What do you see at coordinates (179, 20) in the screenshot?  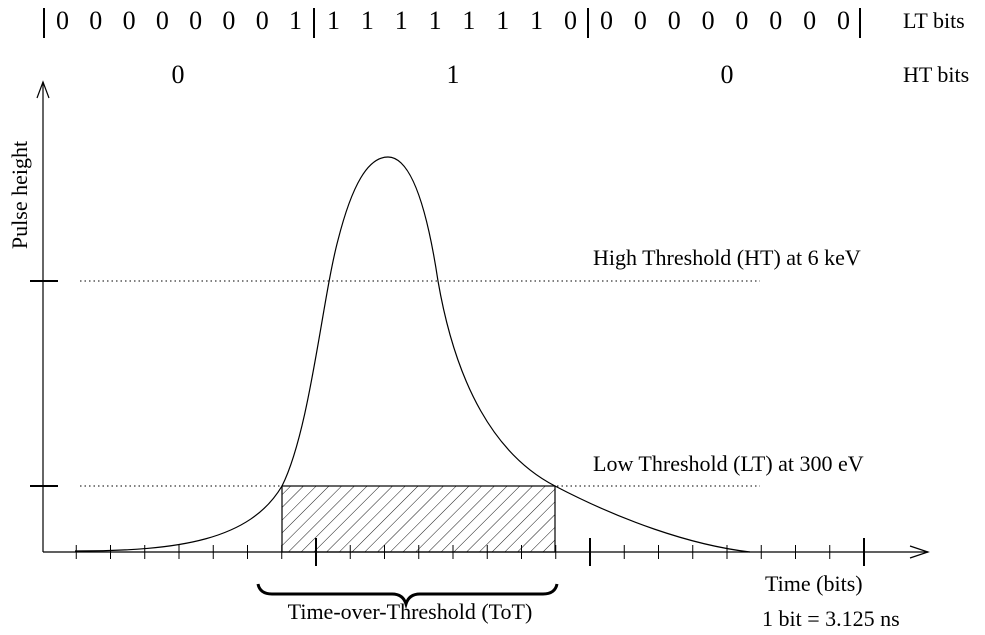 I see `lt-bits-group: 0 0 0 0 0 0 0 1` at bounding box center [179, 20].